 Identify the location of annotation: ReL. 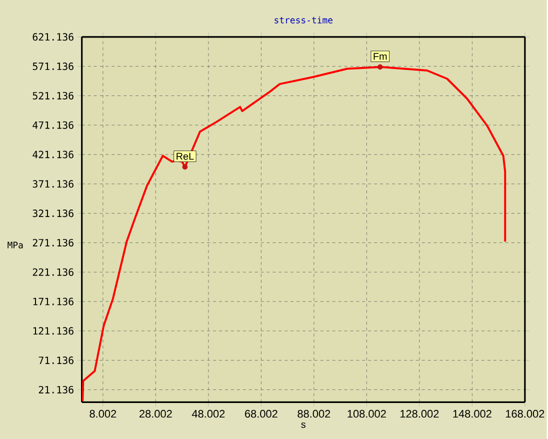
(185, 156).